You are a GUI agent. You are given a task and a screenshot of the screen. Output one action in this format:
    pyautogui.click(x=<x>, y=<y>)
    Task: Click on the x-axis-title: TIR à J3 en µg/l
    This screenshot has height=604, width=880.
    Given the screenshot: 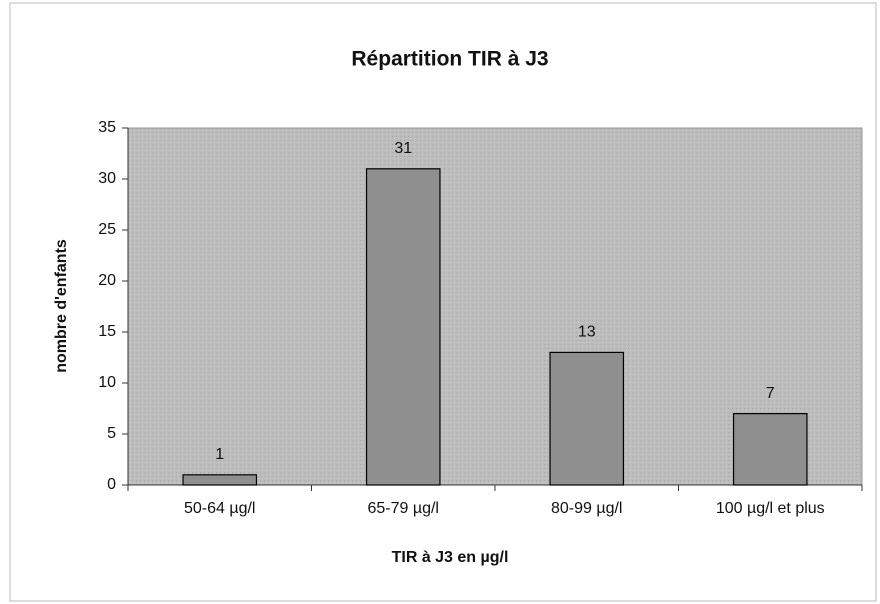 What is the action you would take?
    pyautogui.click(x=450, y=557)
    